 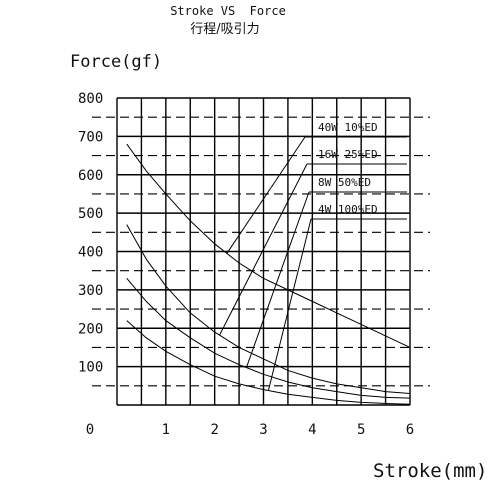 What do you see at coordinates (263, 430) in the screenshot?
I see `x-tick-label: 3` at bounding box center [263, 430].